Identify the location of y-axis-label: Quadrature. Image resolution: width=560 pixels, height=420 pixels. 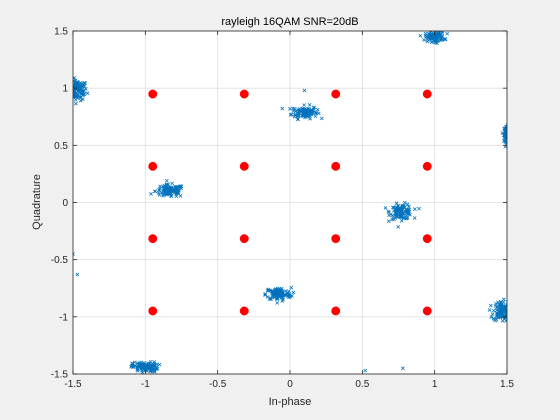
(37, 202).